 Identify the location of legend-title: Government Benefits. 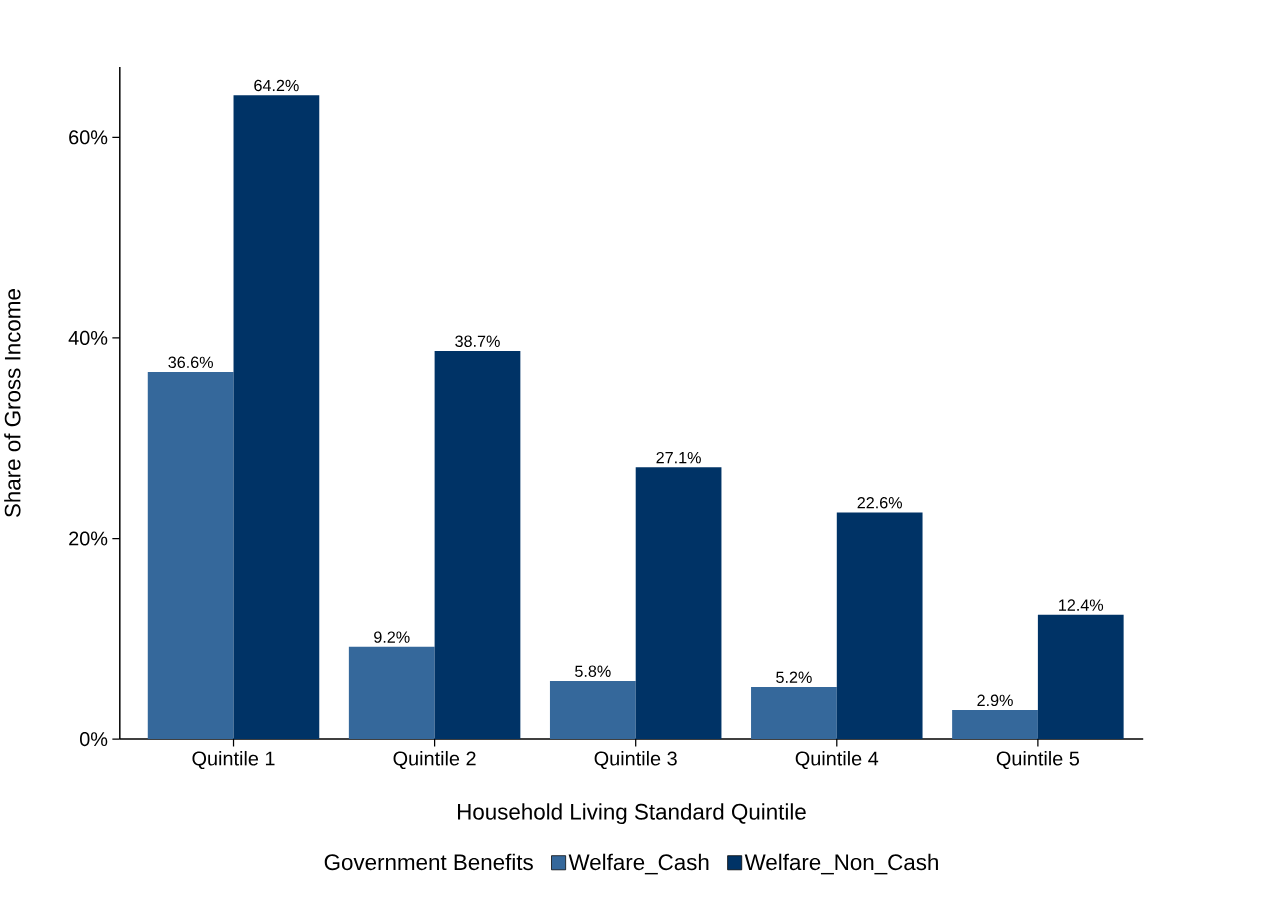
(428, 862).